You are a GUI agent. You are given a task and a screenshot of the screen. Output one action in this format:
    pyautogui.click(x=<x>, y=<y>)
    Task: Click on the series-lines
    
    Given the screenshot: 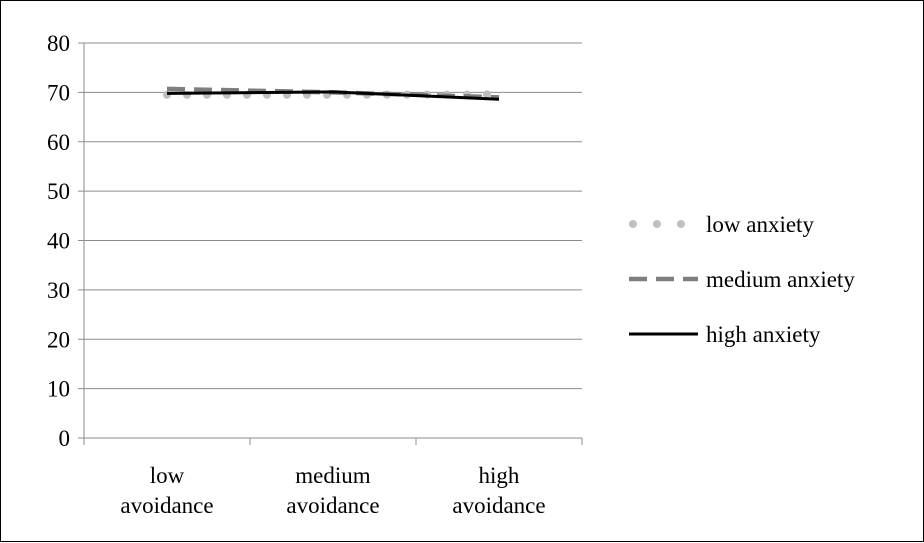 What is the action you would take?
    pyautogui.click(x=333, y=94)
    